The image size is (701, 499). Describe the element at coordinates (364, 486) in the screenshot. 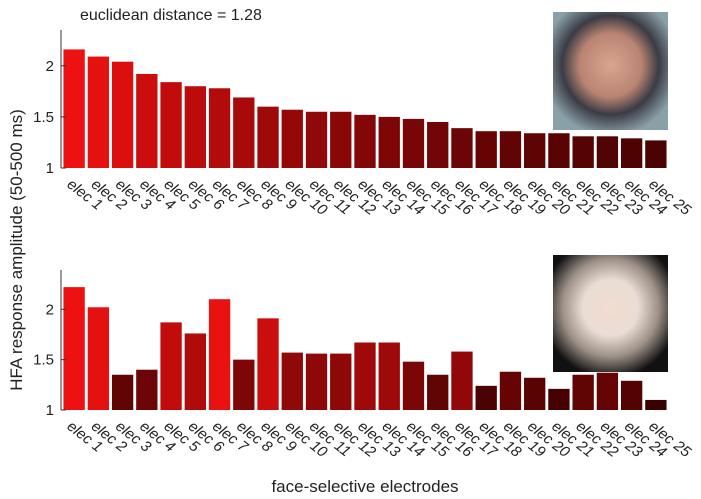

I see `x-axis-label: face-selective electrodes` at that location.